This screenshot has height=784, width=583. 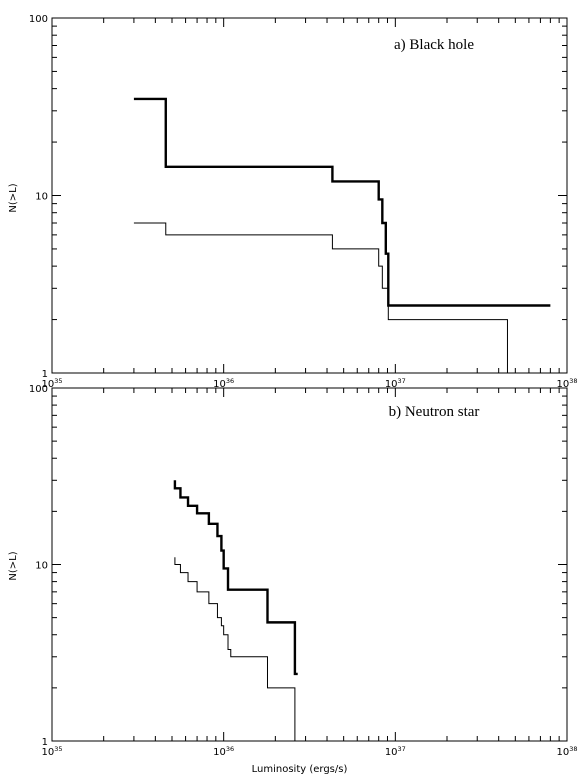 What do you see at coordinates (434, 45) in the screenshot?
I see `panel-title: a) Black hole` at bounding box center [434, 45].